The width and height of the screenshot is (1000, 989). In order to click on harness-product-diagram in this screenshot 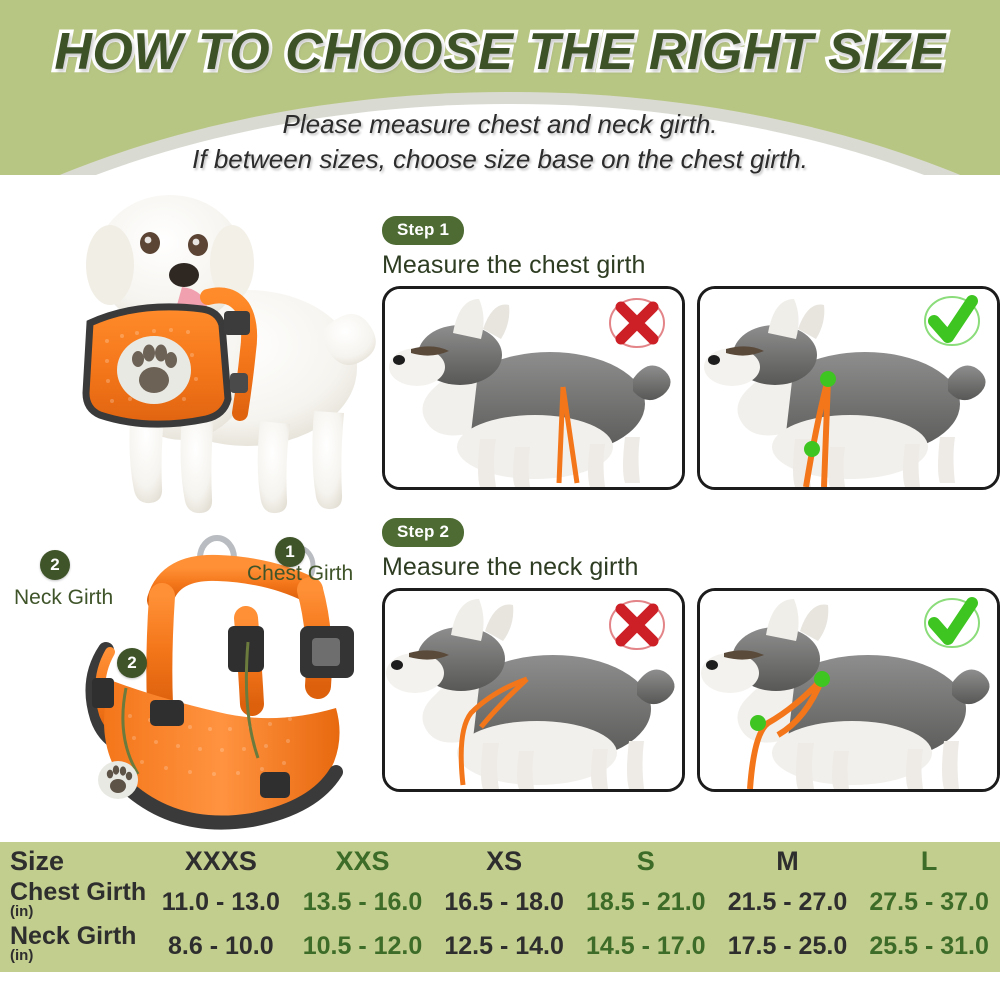, I will do `click(190, 682)`.